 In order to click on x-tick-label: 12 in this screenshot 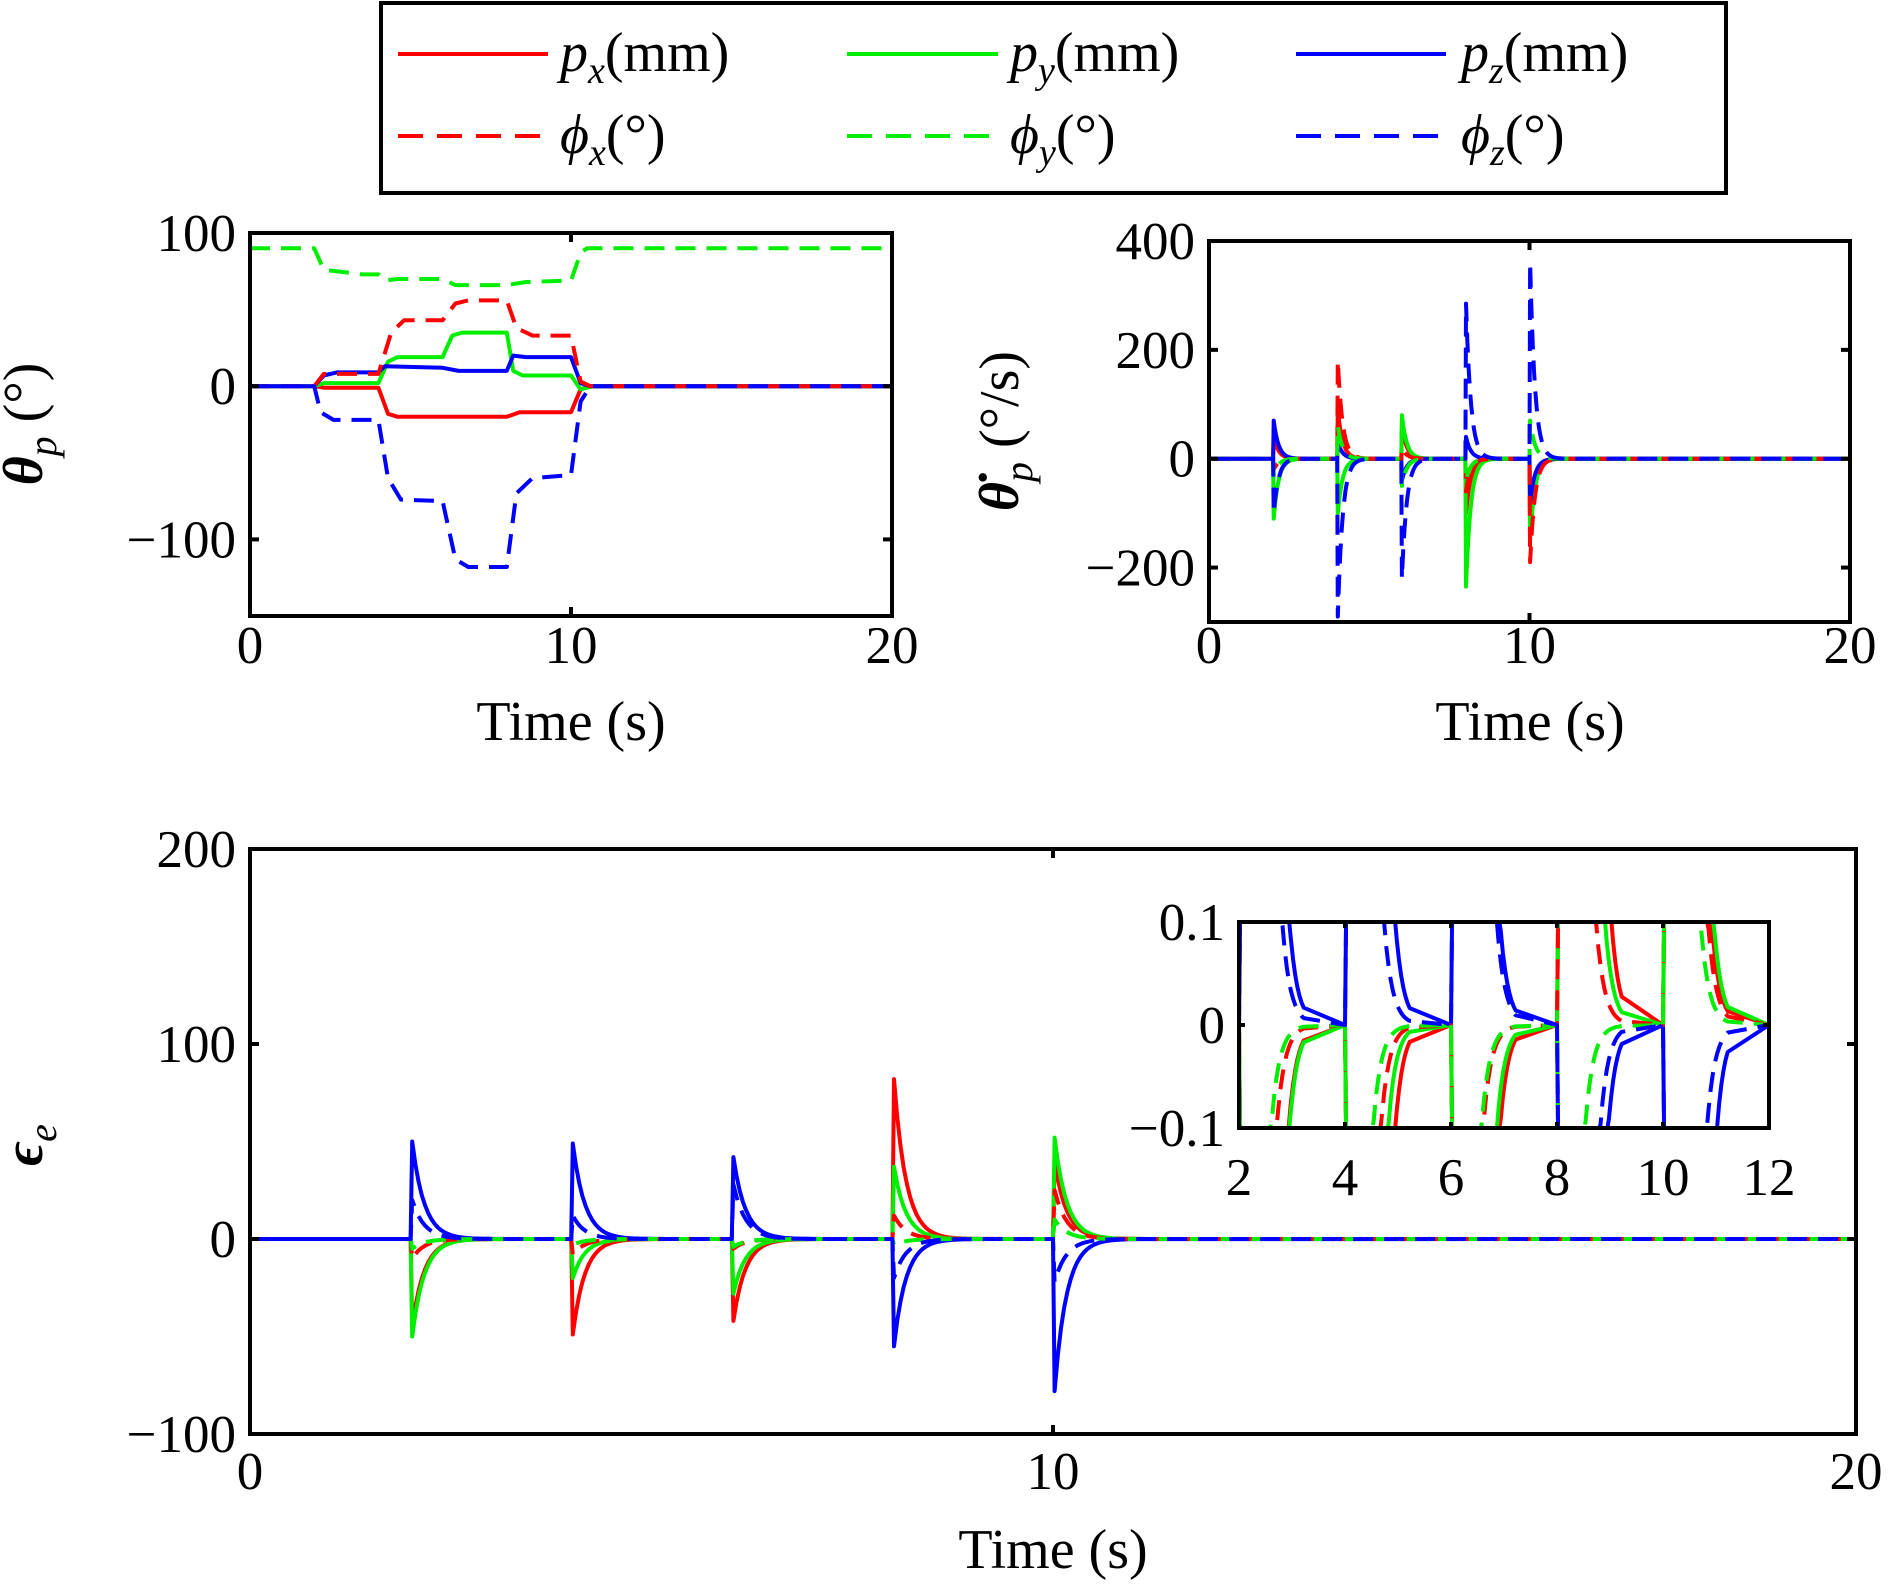, I will do `click(1769, 1178)`.